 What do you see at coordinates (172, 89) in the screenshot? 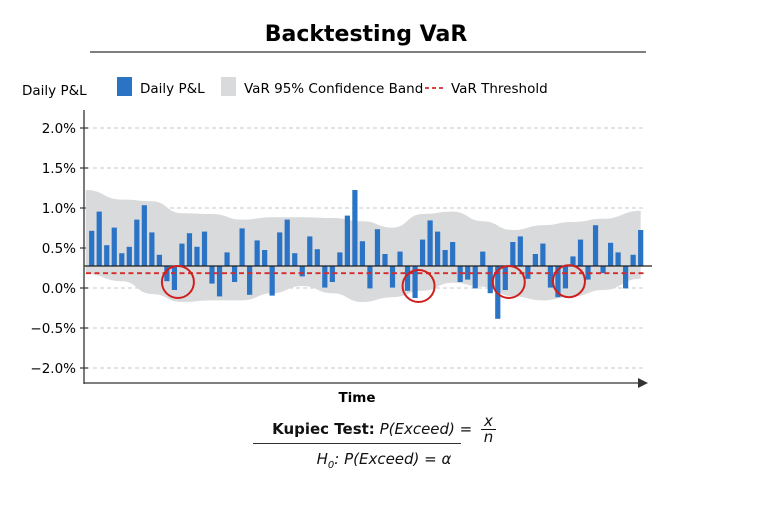
I see `legend-label-pnl: Daily P&L` at bounding box center [172, 89].